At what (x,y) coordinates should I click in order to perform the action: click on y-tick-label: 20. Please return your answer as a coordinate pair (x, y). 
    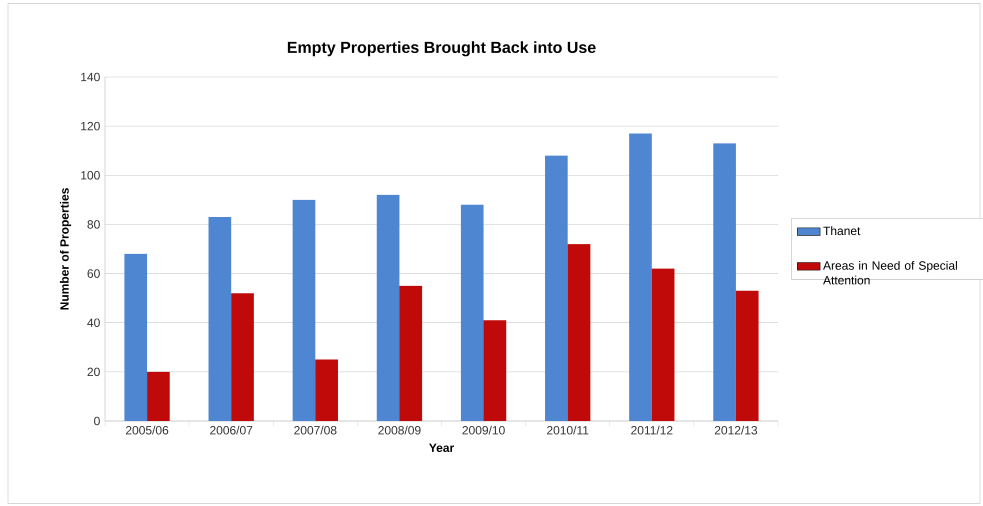
    Looking at the image, I should click on (94, 372).